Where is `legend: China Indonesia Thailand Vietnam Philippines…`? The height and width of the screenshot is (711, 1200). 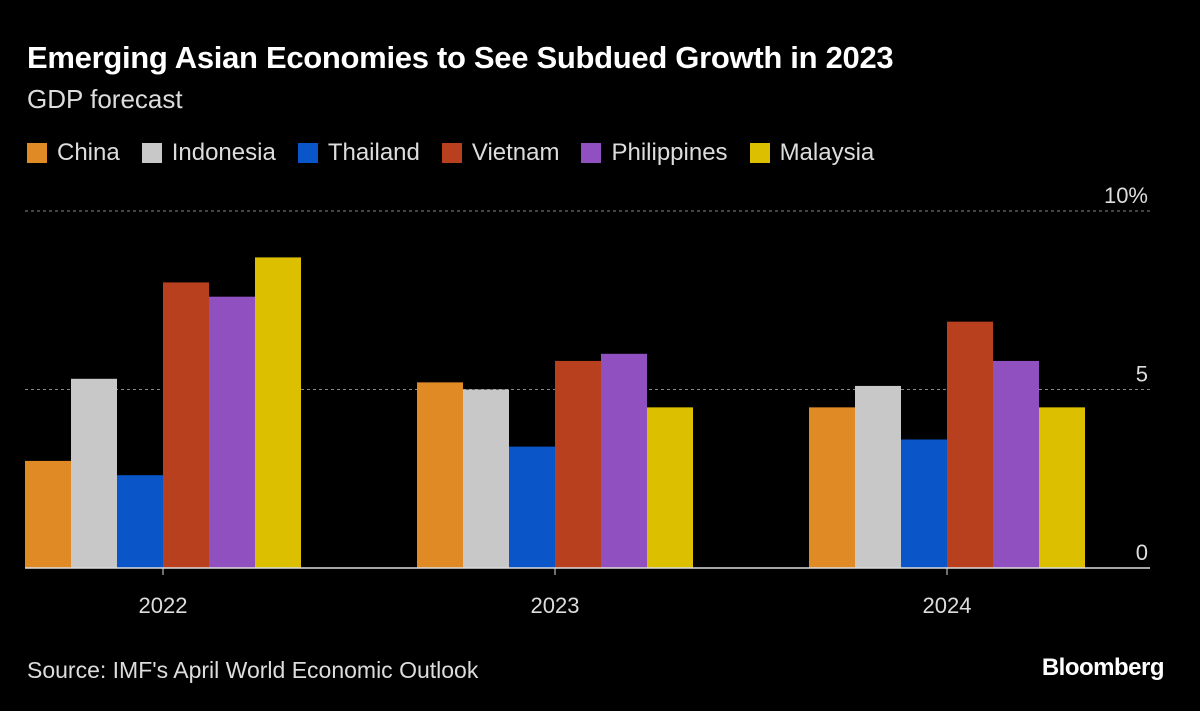
legend: China Indonesia Thailand Vietnam Philippines… is located at coordinates (450, 153).